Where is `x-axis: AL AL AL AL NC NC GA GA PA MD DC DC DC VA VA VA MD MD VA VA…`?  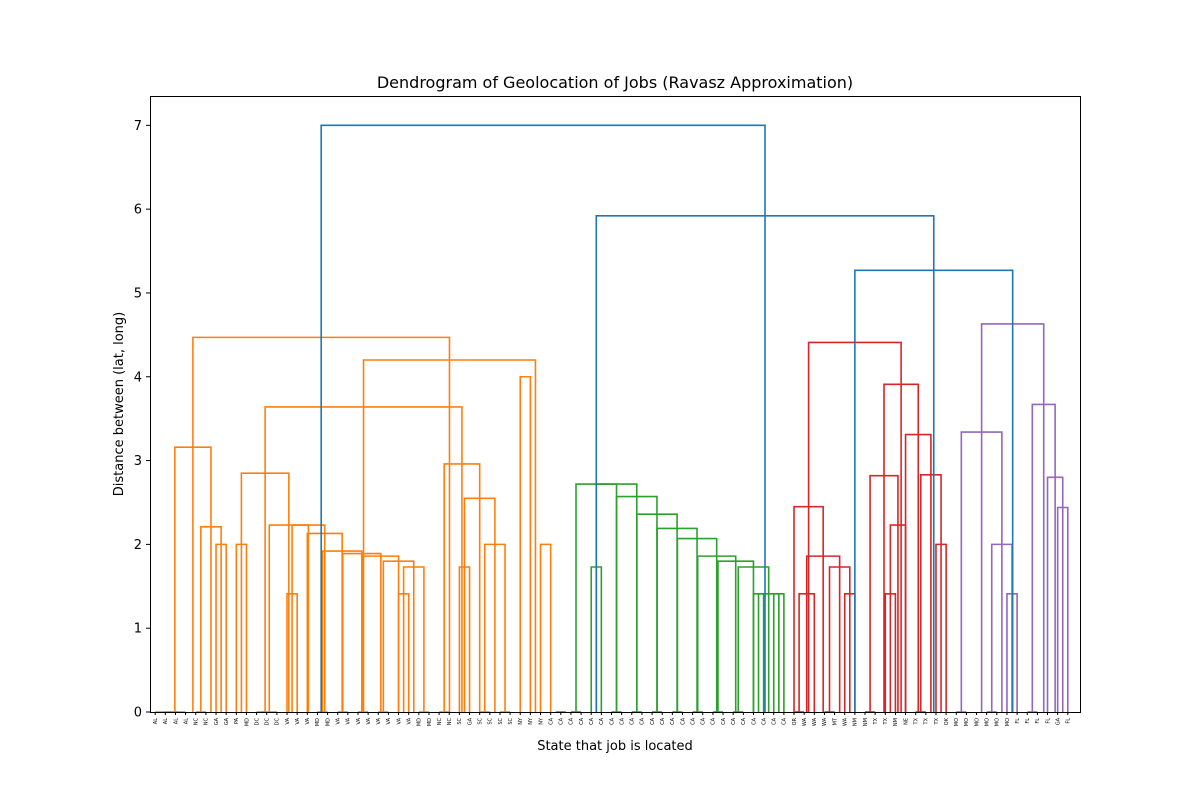 x-axis: AL AL AL AL NC NC GA GA PA MD DC DC DC VA VA VA MD MD VA VA… is located at coordinates (612, 719).